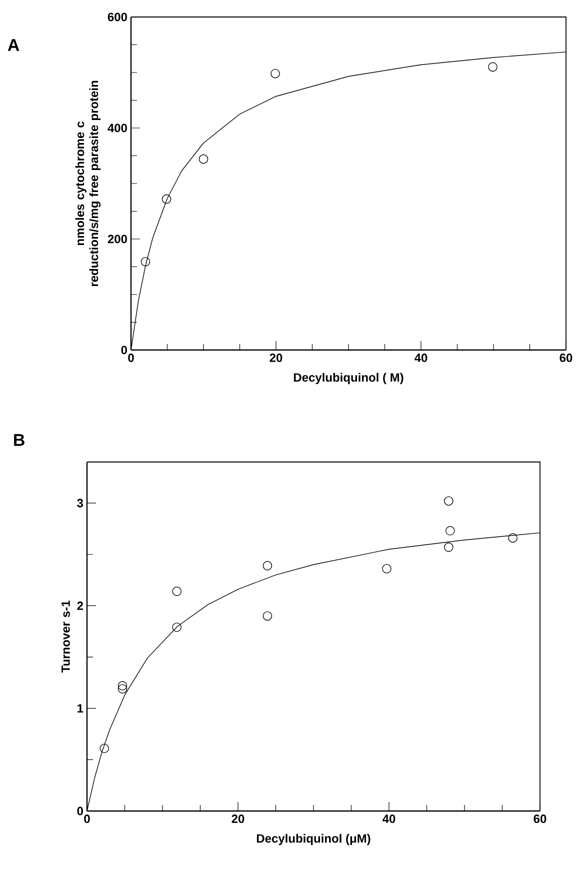 This screenshot has height=894, width=579. Describe the element at coordinates (66, 636) in the screenshot. I see `y-axis-title: Turnover s-1` at that location.